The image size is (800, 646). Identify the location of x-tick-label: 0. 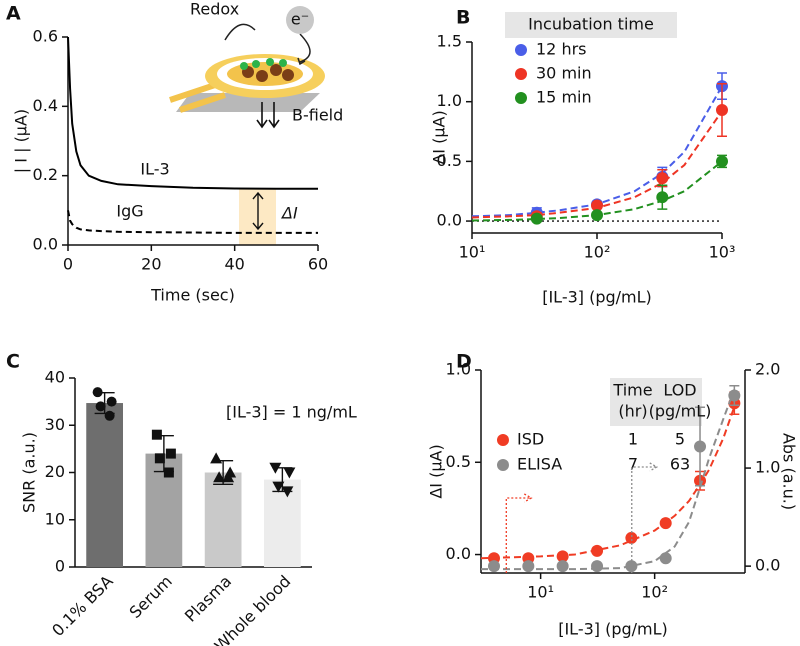
(68, 264).